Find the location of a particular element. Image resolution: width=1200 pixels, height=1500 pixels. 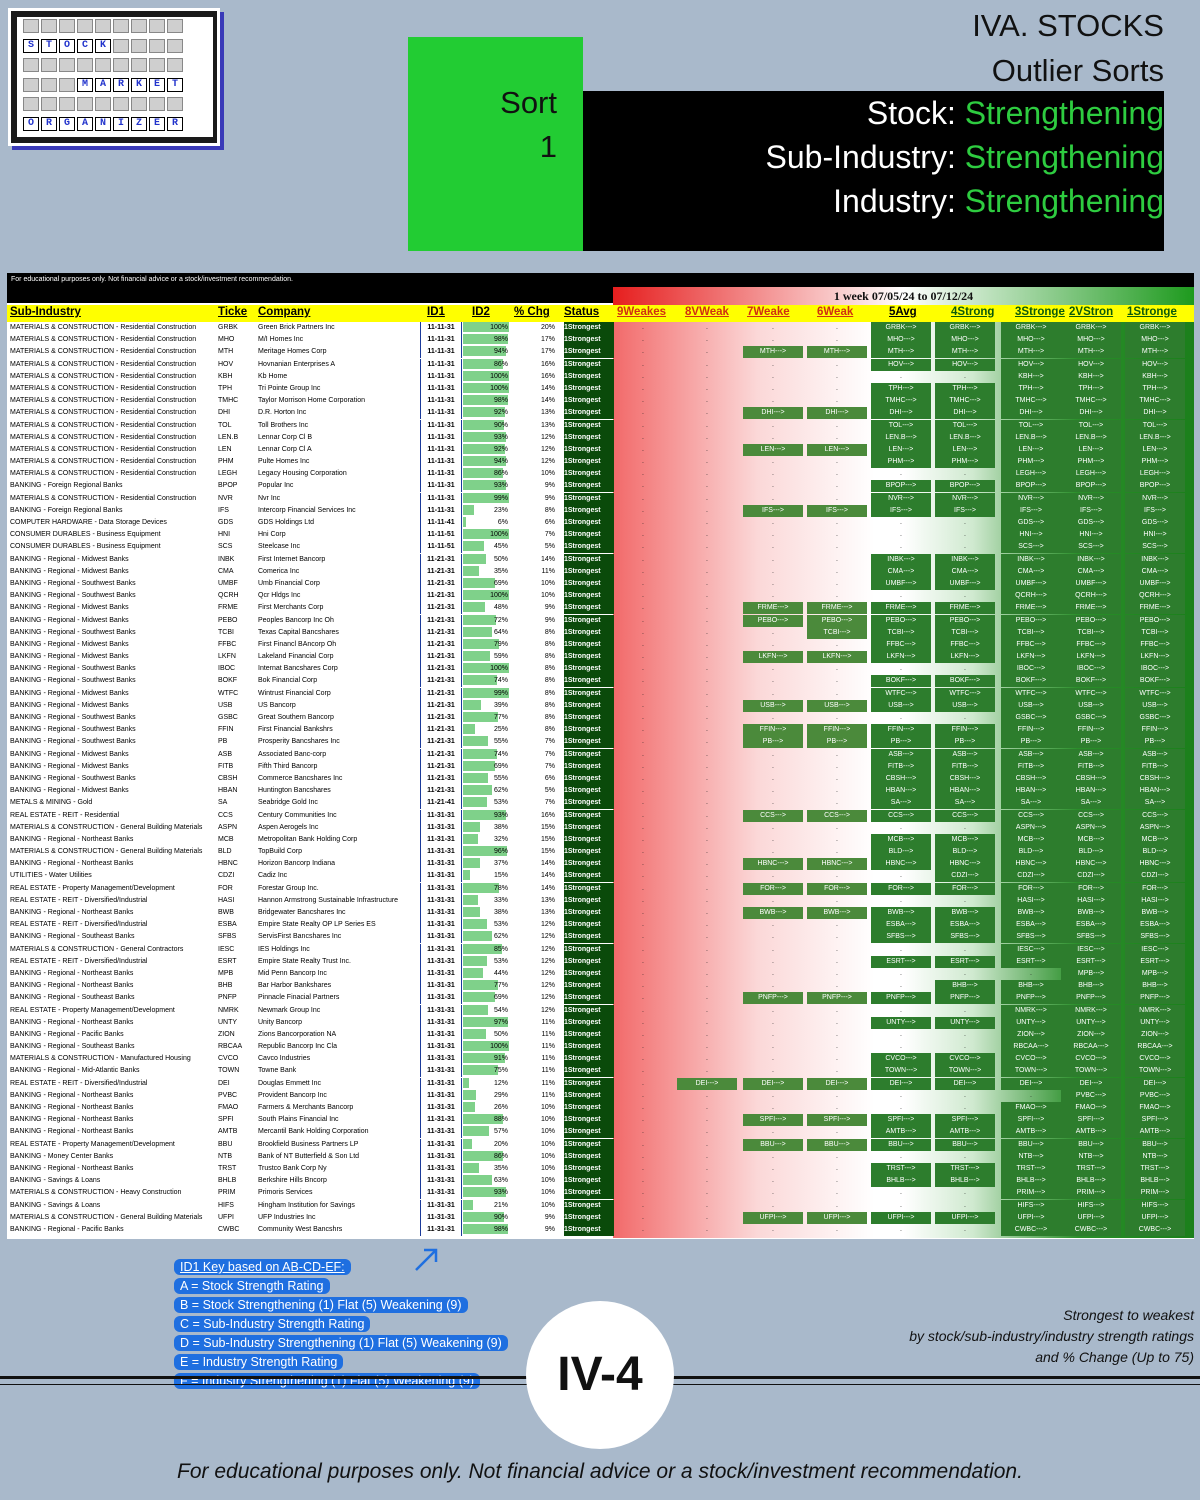

column-header: Sub-Industry is located at coordinates (45, 312).